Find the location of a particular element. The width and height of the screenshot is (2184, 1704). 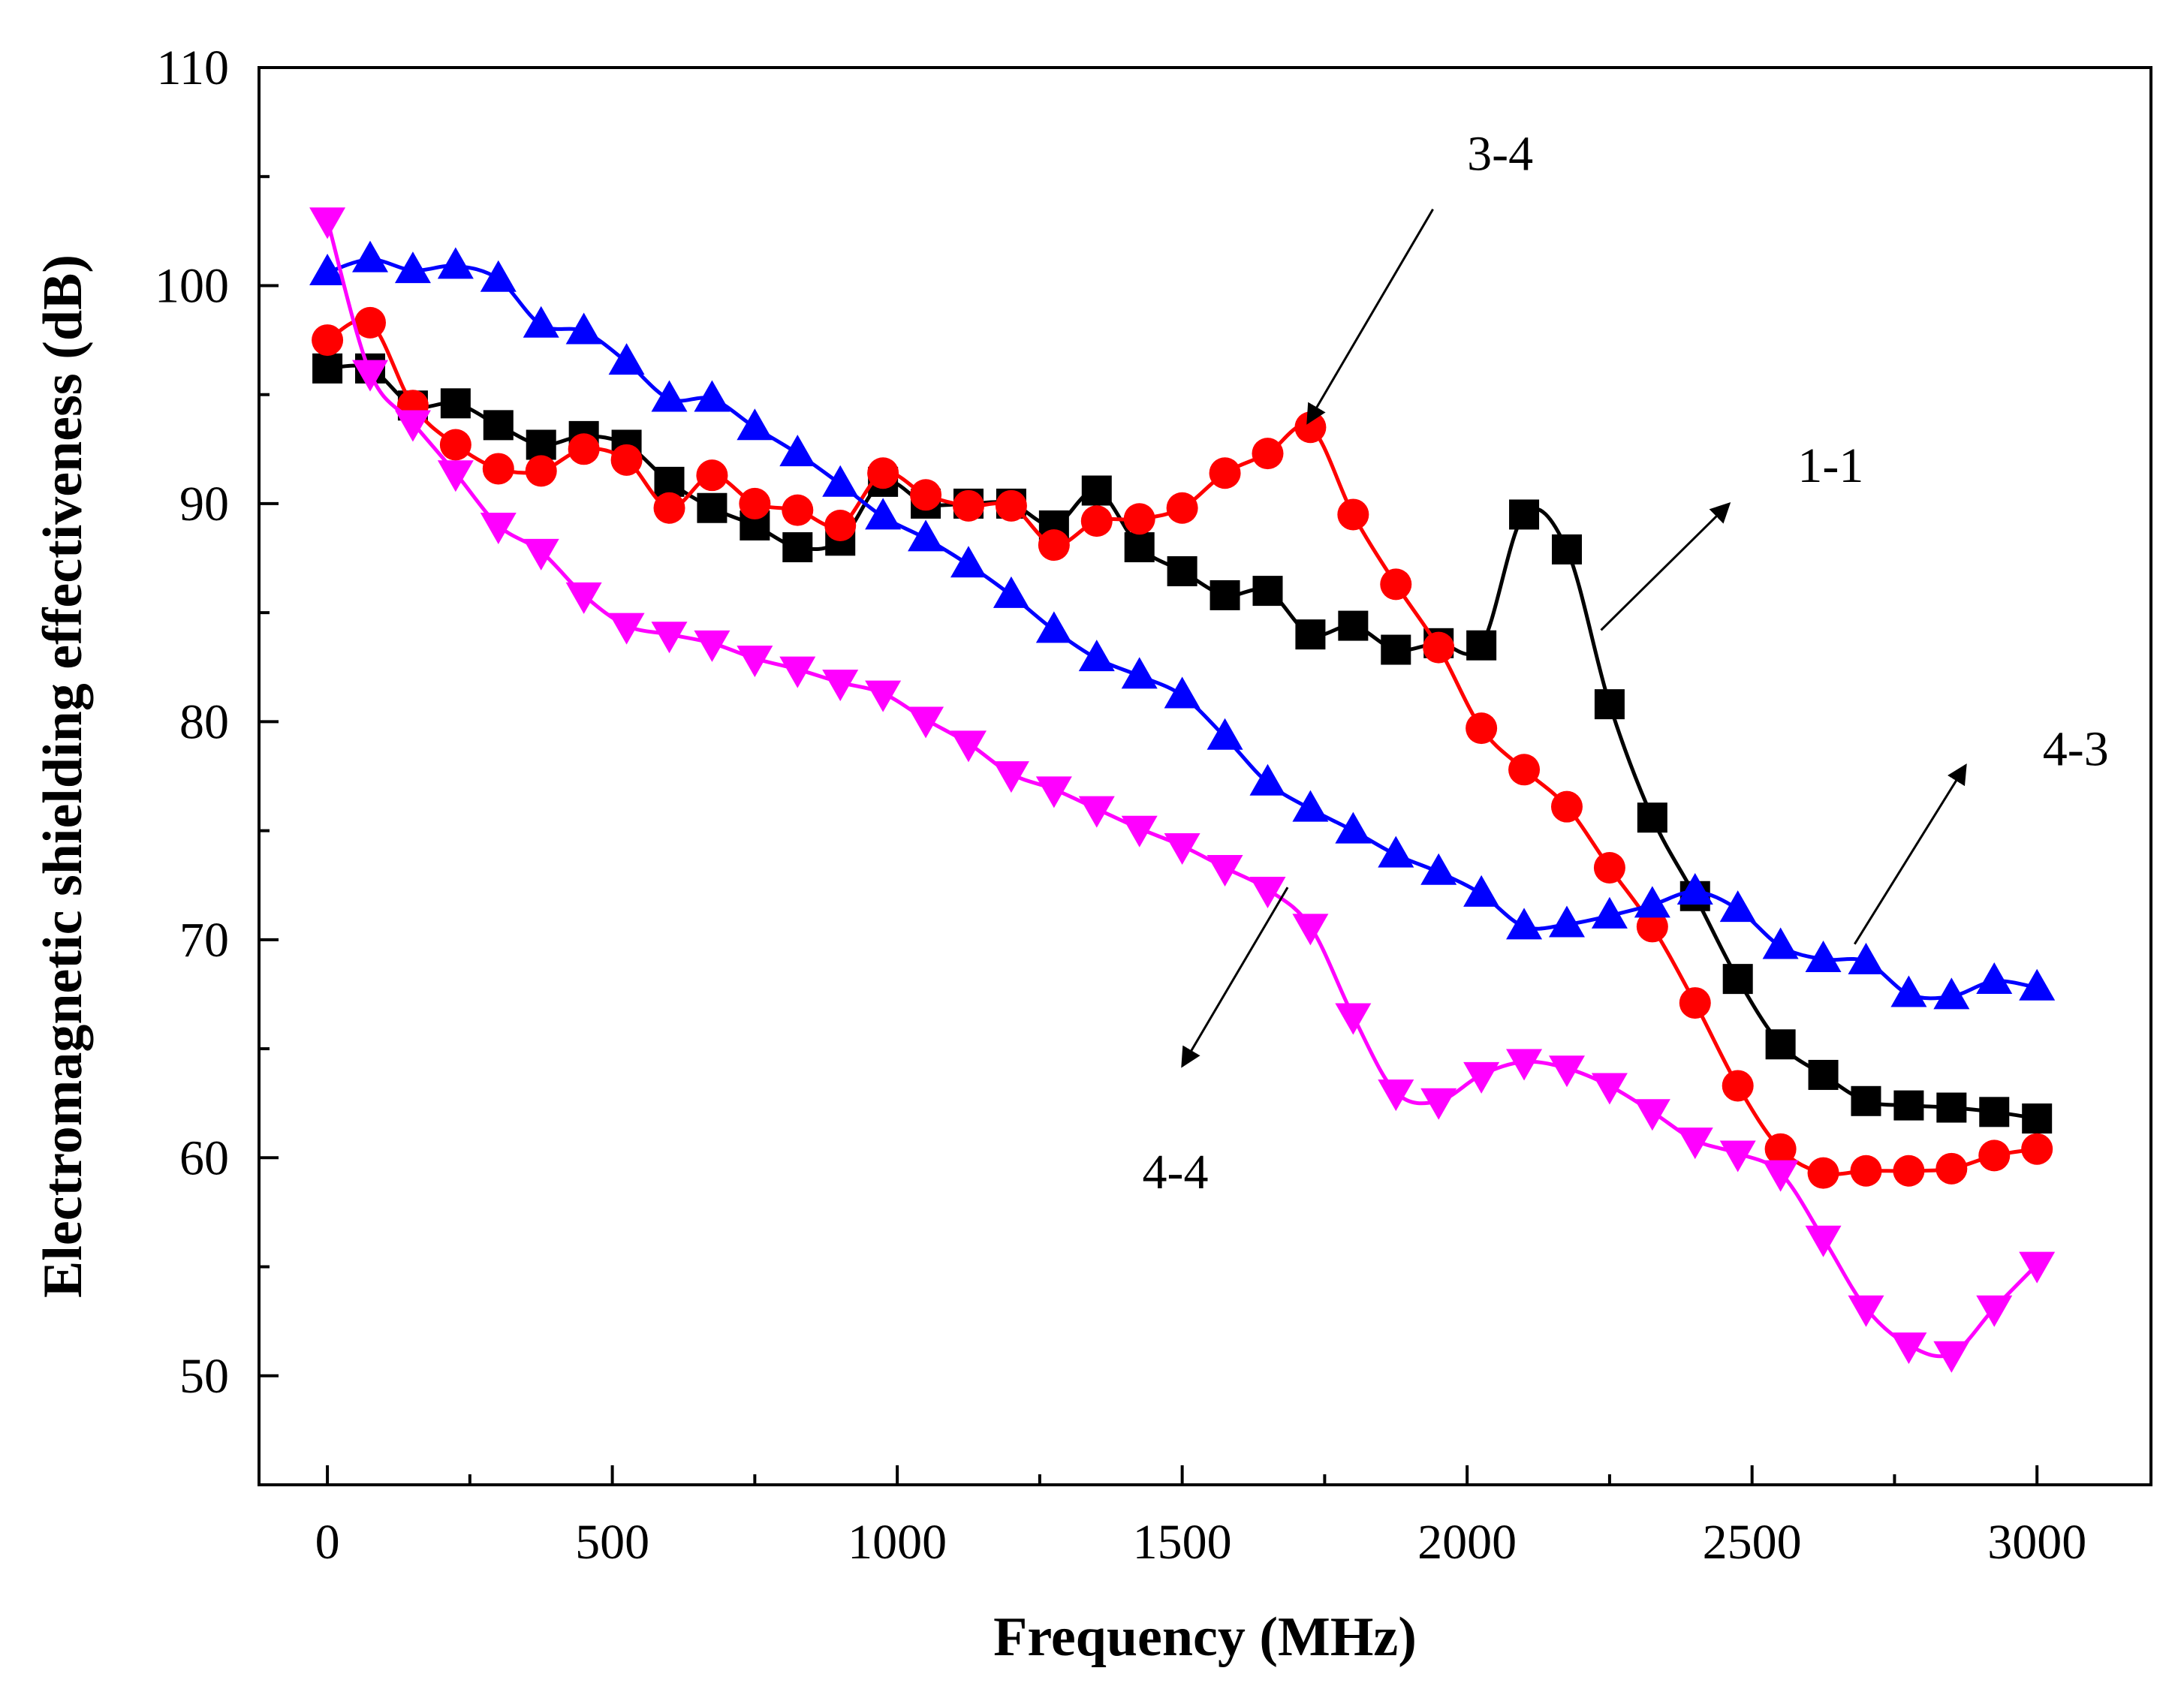

x-tick-label: 2500 is located at coordinates (1752, 1542).